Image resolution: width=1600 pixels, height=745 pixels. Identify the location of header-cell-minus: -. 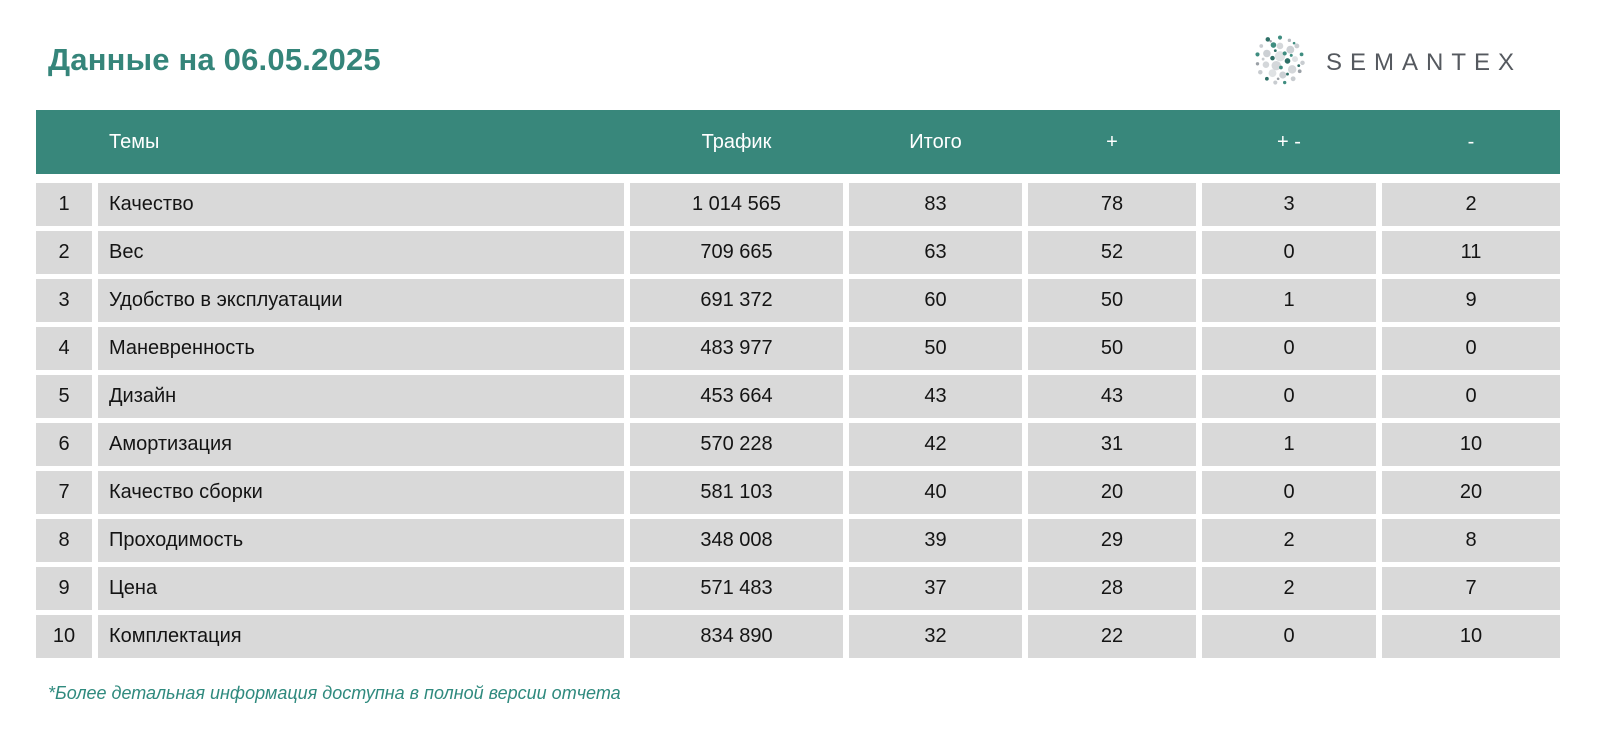
(1471, 141).